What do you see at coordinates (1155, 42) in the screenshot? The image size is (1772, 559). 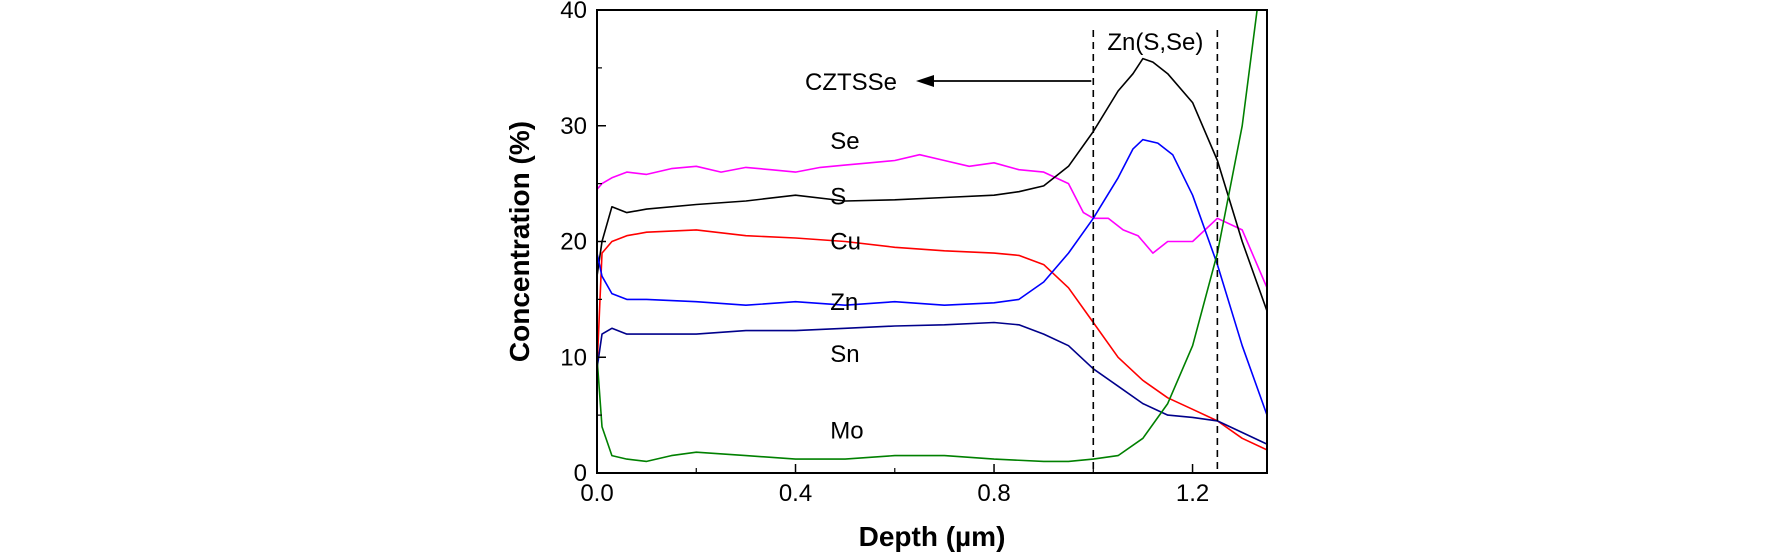 I see `region-label: Zn(S,Se)` at bounding box center [1155, 42].